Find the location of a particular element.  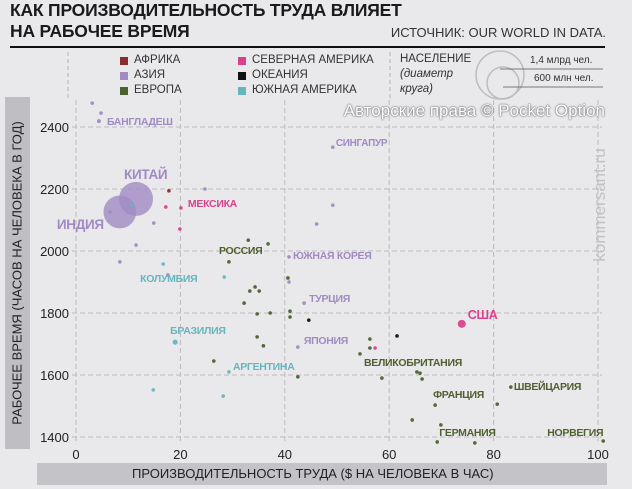

legend-label: ЕВРОПА is located at coordinates (158, 90).